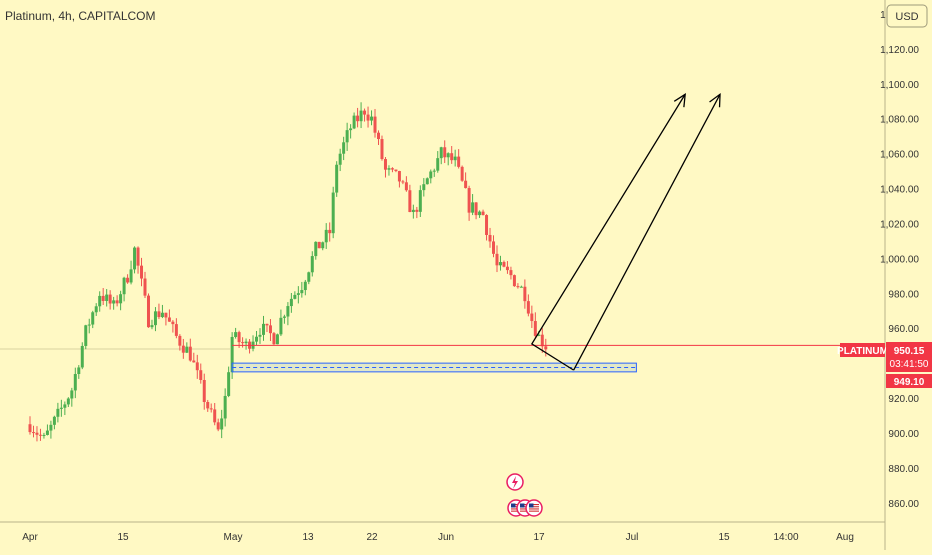 The image size is (932, 555). Describe the element at coordinates (899, 224) in the screenshot. I see `price-tick-label: 1,020.00` at that location.